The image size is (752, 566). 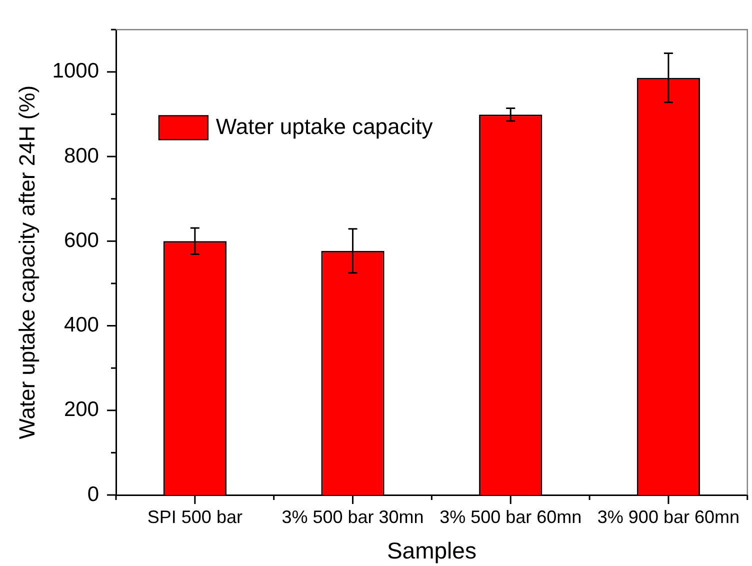 What do you see at coordinates (511, 516) in the screenshot?
I see `x-tick-label: 3% 500 bar 60mn` at bounding box center [511, 516].